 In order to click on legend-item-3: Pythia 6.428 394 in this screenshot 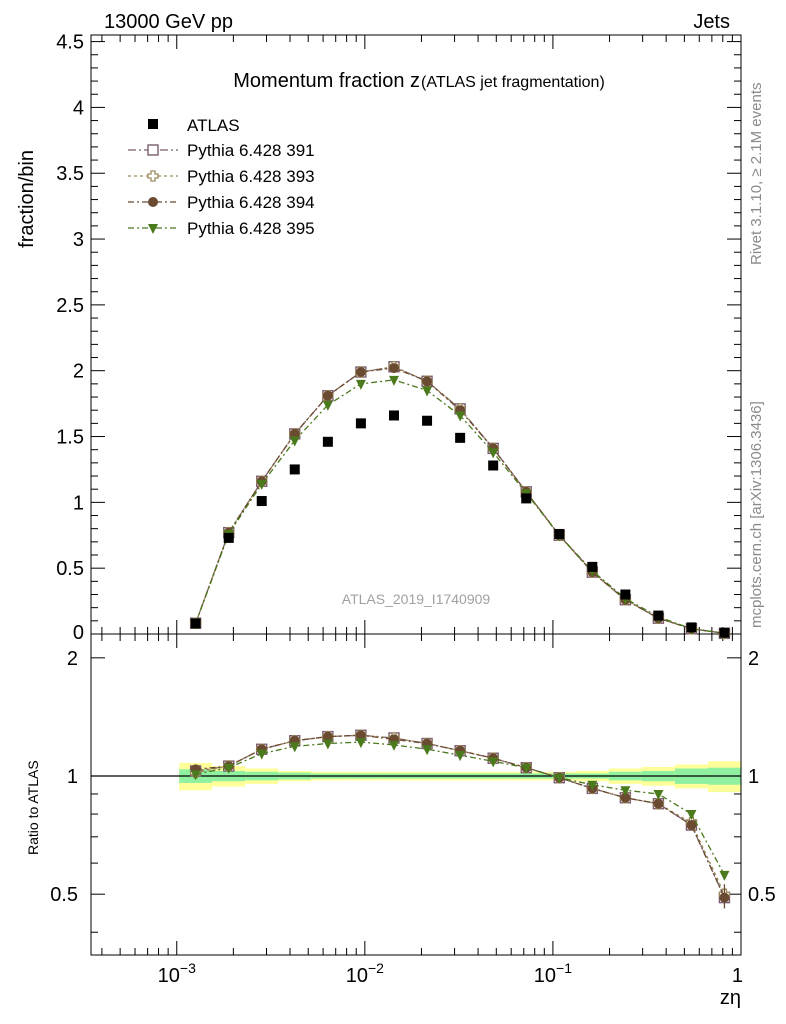, I will do `click(221, 202)`.